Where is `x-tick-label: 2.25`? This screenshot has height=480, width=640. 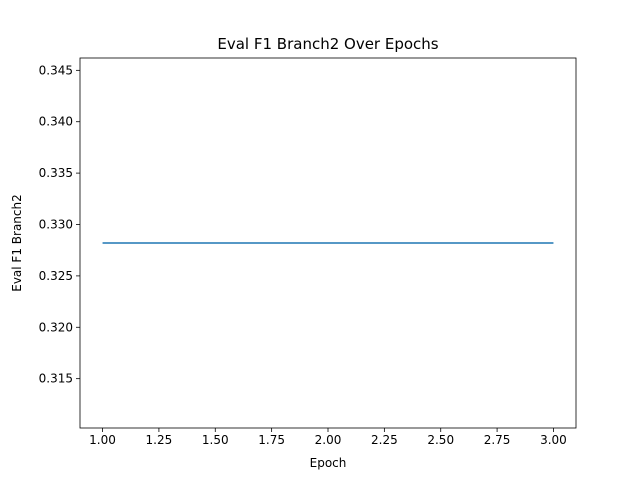
x-tick-label: 2.25 is located at coordinates (384, 440).